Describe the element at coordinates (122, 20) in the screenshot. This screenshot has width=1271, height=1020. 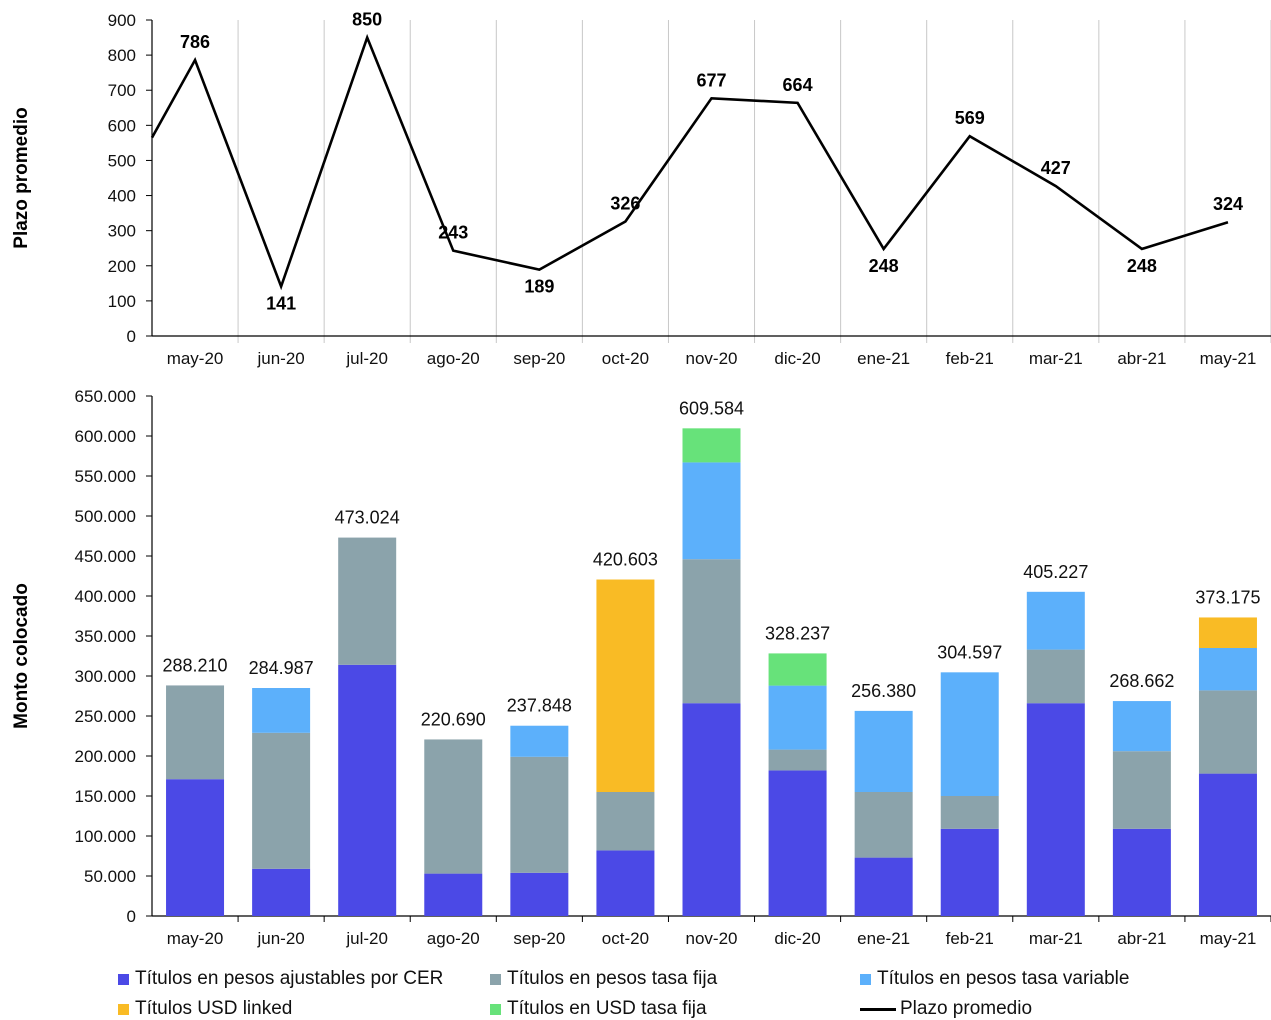
I see `line-y-tick-label: 900` at that location.